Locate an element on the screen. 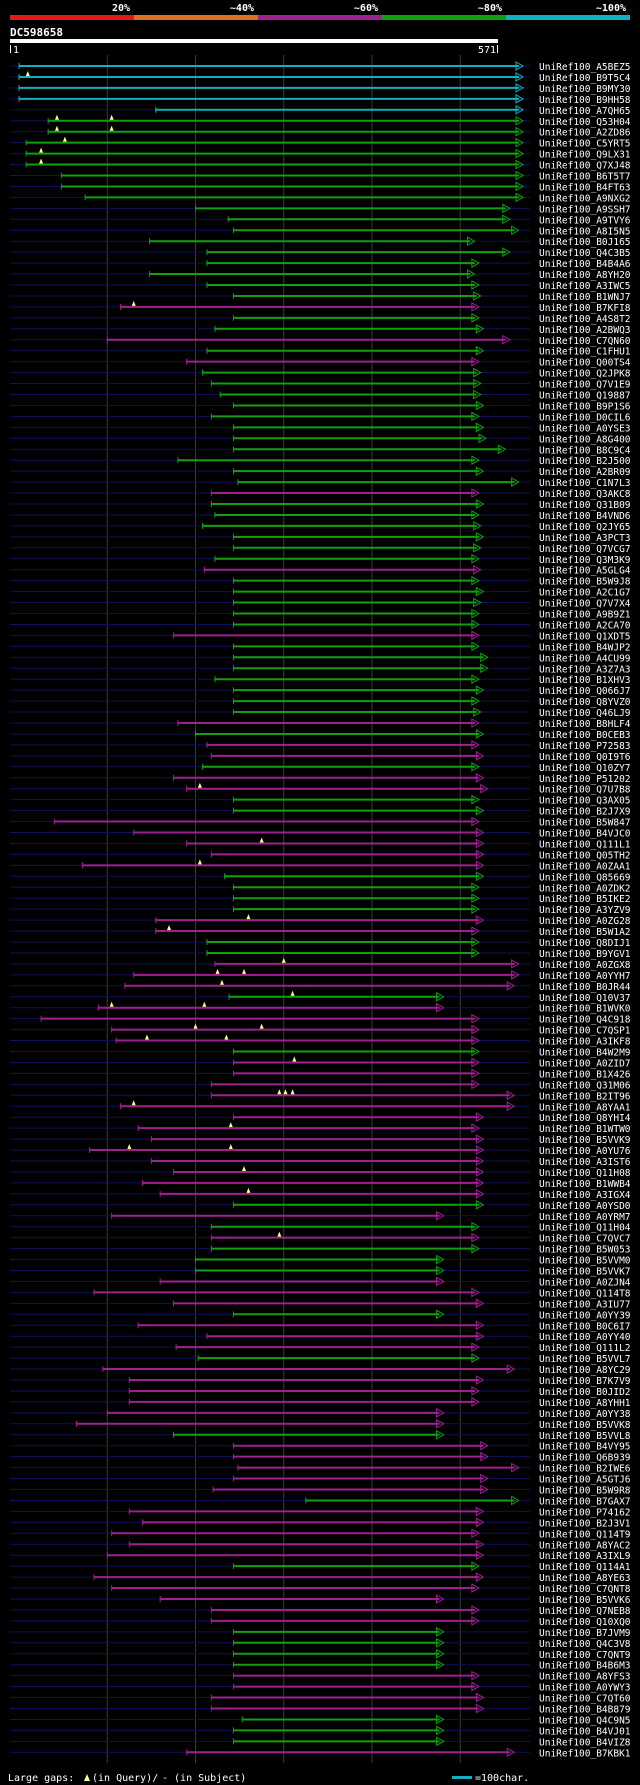 This screenshot has width=640, height=1785. hit-label: UniRef100_B5W9J8 is located at coordinates (585, 582).